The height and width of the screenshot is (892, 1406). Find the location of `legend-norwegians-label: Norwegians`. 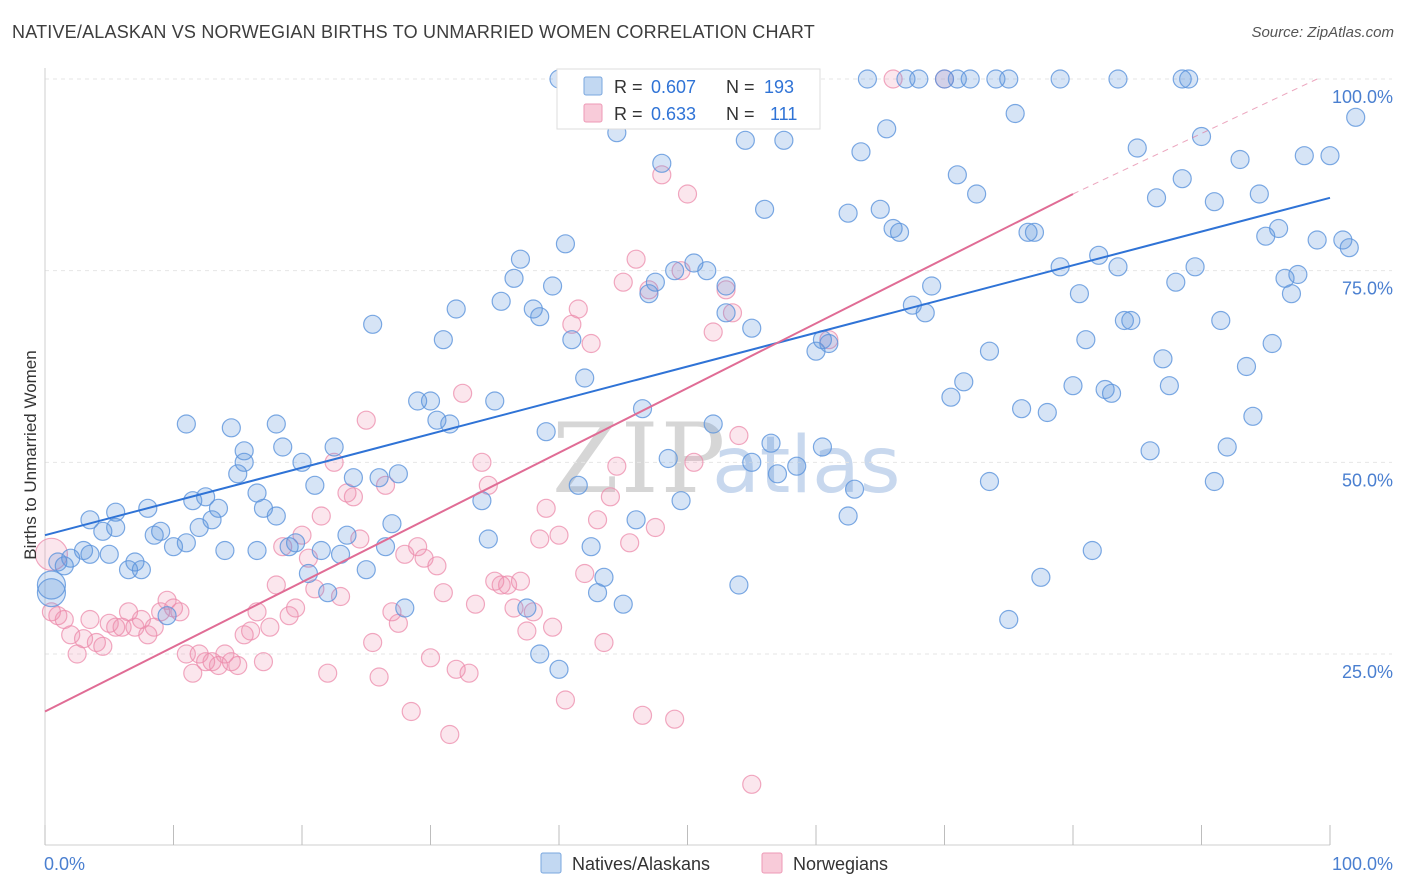

legend-norwegians-label: Norwegians is located at coordinates (840, 864).